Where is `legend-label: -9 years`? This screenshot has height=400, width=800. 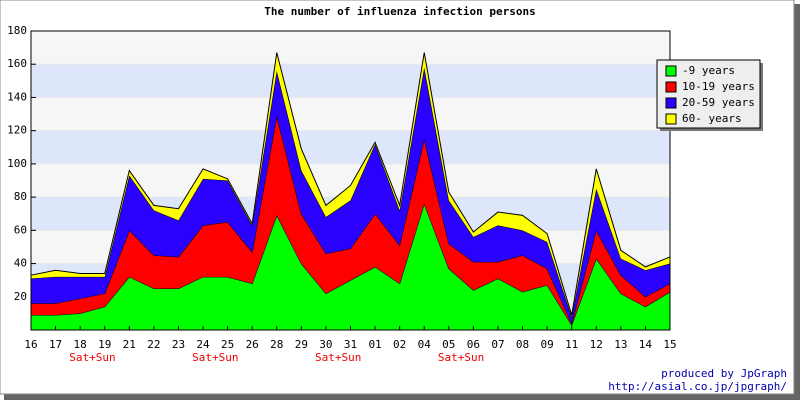
legend-label: -9 years is located at coordinates (708, 70).